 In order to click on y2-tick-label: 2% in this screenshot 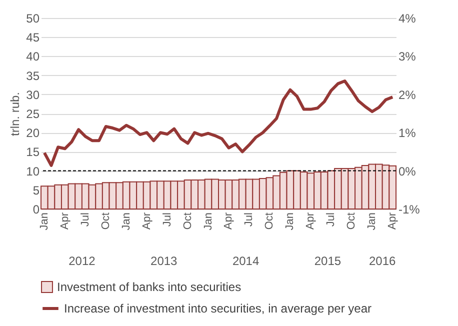, I will do `click(407, 95)`.